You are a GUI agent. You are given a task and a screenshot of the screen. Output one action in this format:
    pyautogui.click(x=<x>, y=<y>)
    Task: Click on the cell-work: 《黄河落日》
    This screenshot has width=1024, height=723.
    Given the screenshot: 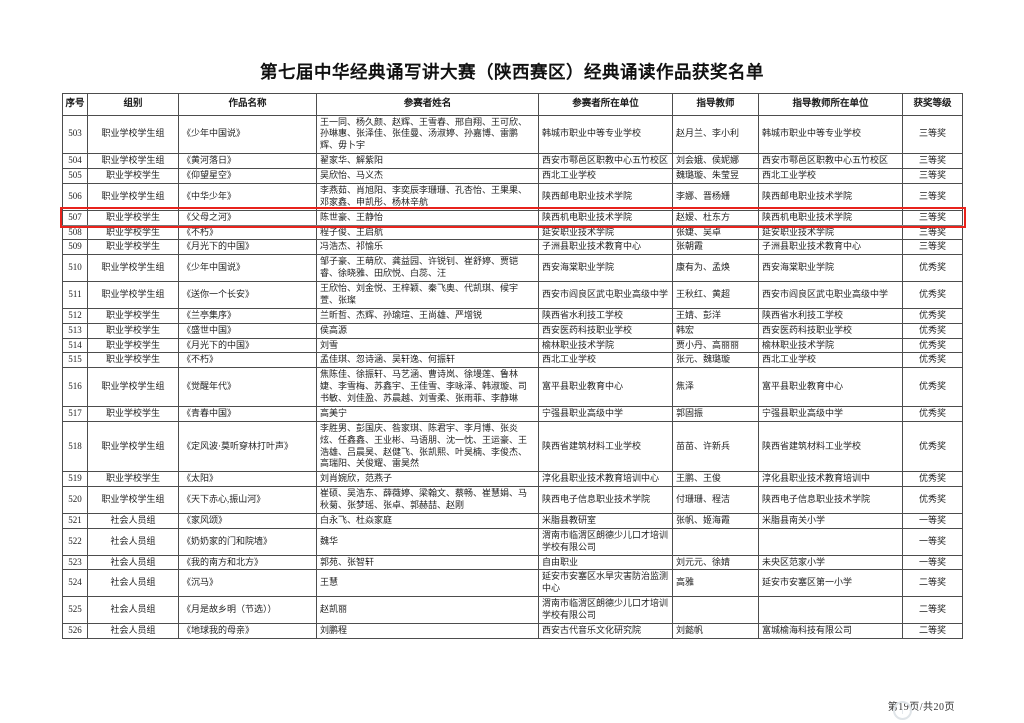 What is the action you would take?
    pyautogui.click(x=247, y=161)
    